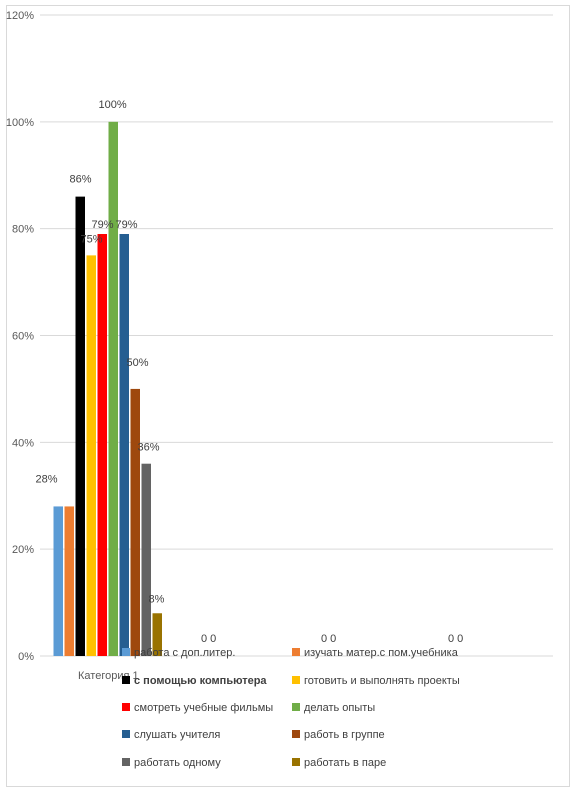 This screenshot has height=794, width=578. What do you see at coordinates (23, 443) in the screenshot?
I see `y-tick-label: 40%` at bounding box center [23, 443].